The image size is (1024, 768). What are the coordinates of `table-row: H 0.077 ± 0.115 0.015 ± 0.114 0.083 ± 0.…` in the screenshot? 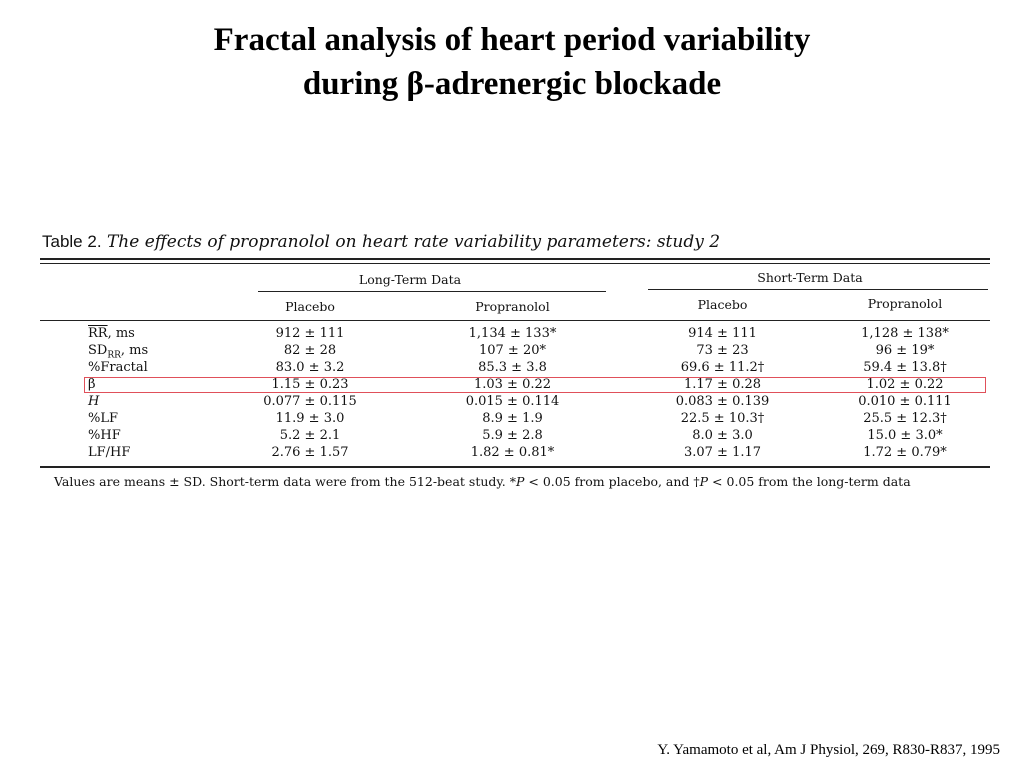 It's located at (515, 402).